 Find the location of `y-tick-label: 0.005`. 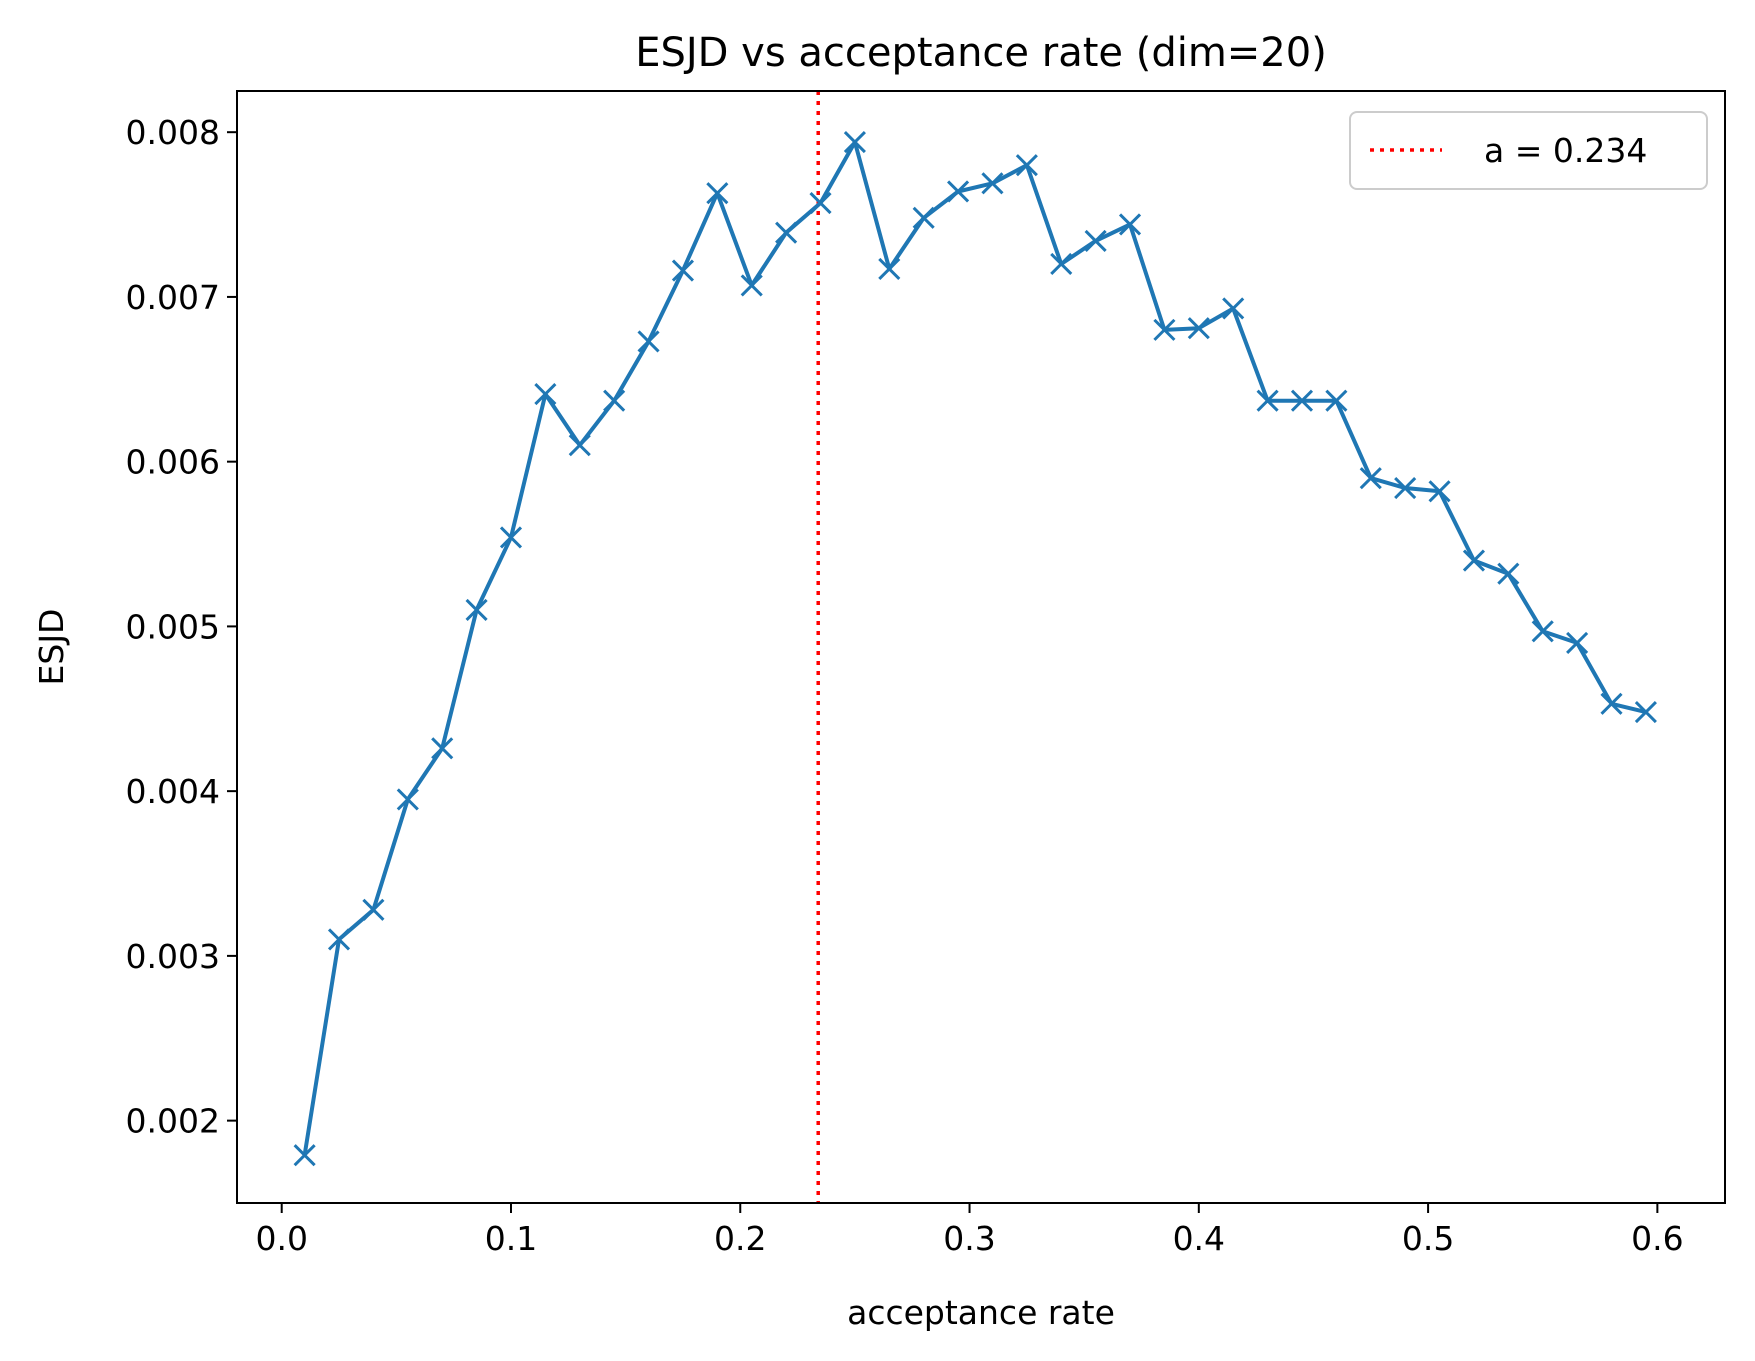

y-tick-label: 0.005 is located at coordinates (173, 626).